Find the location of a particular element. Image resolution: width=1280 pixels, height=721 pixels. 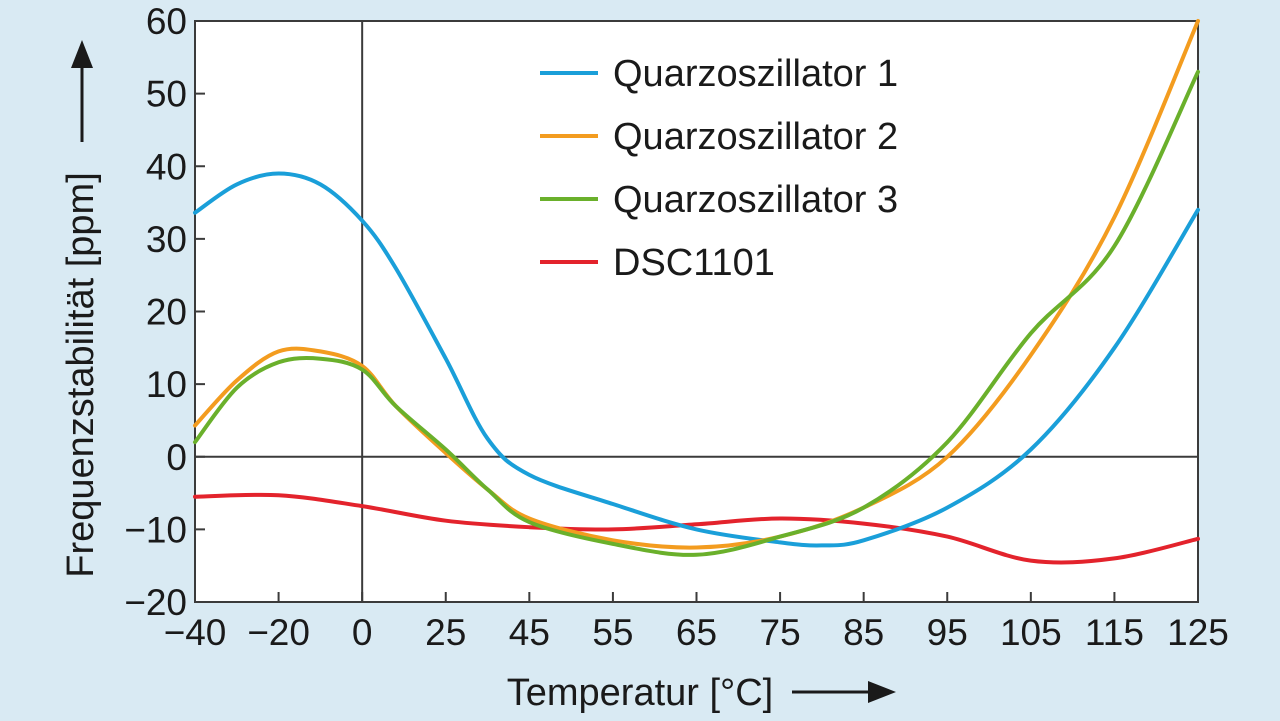

x-tick-label: 75 is located at coordinates (780, 632).